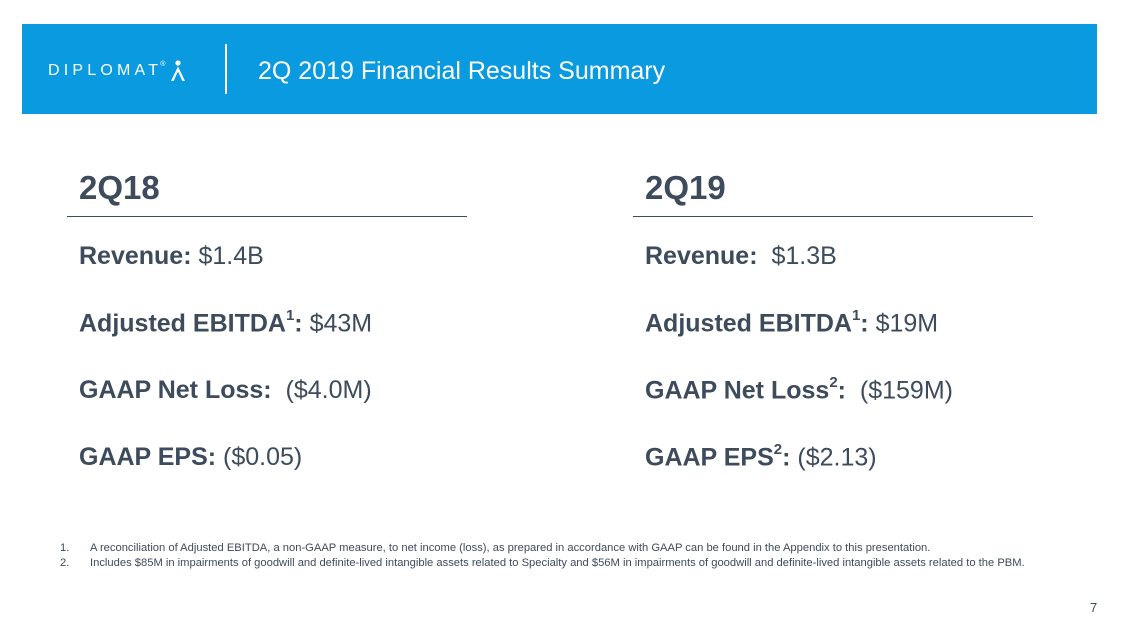  I want to click on metric-revenue: Revenue: $1.3B, so click(741, 256).